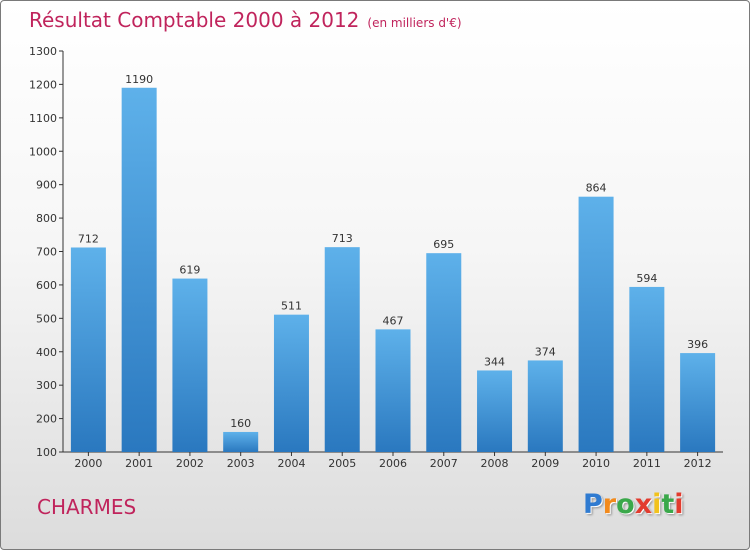 The width and height of the screenshot is (750, 550). I want to click on logo-letter: r, so click(609, 504).